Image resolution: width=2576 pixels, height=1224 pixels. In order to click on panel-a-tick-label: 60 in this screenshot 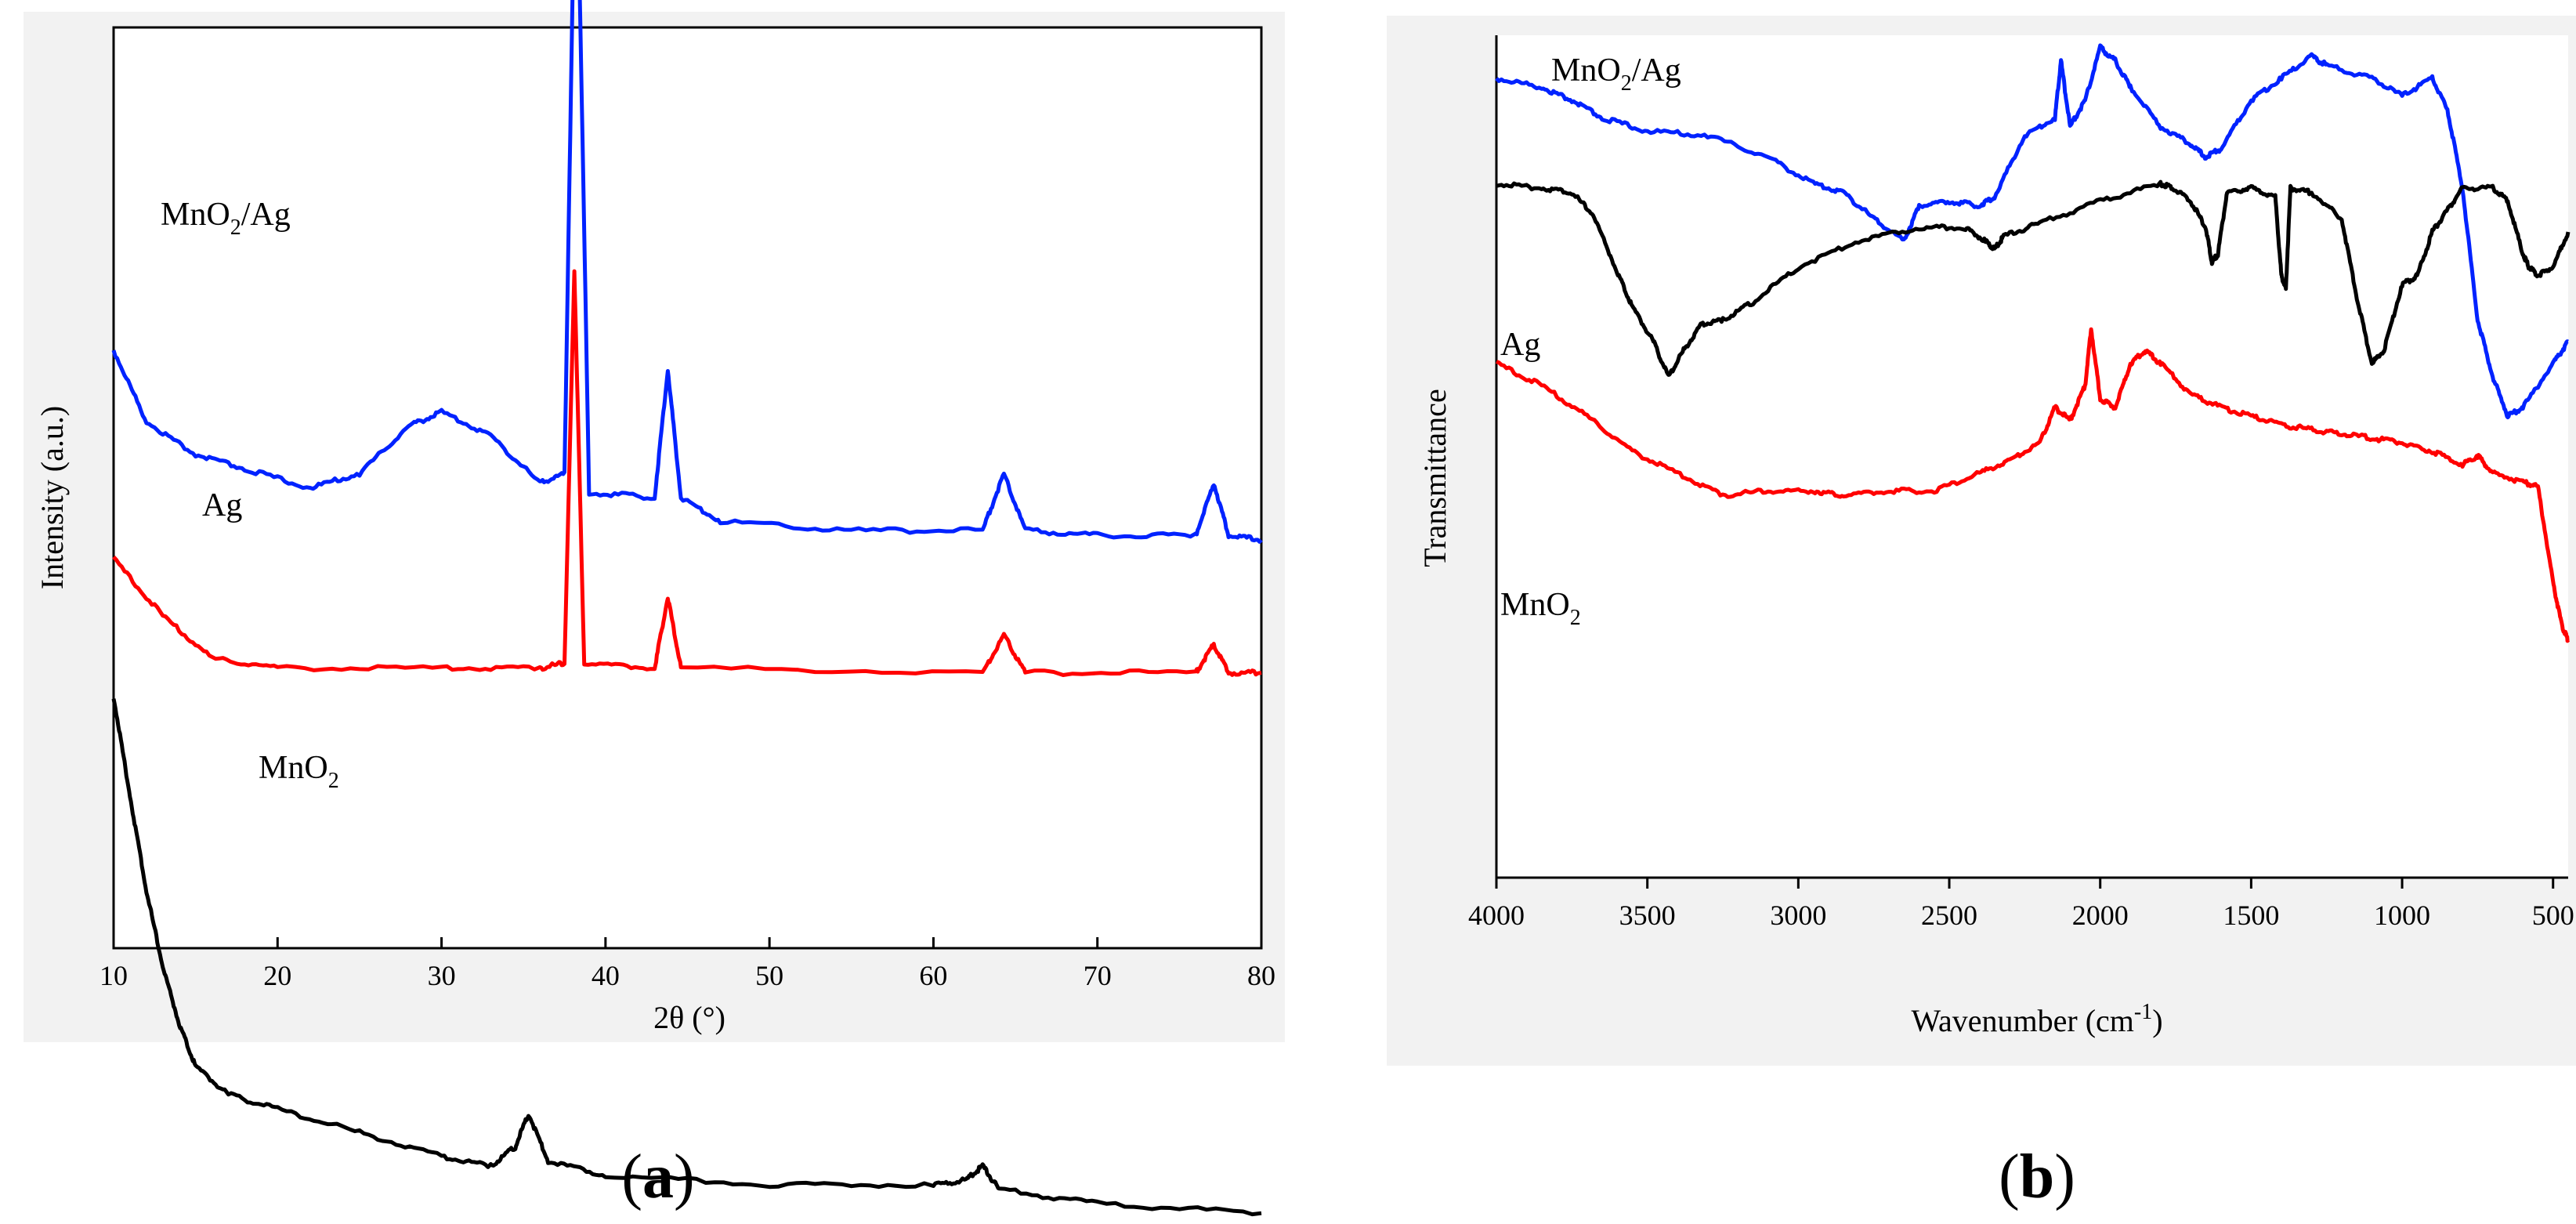, I will do `click(933, 975)`.